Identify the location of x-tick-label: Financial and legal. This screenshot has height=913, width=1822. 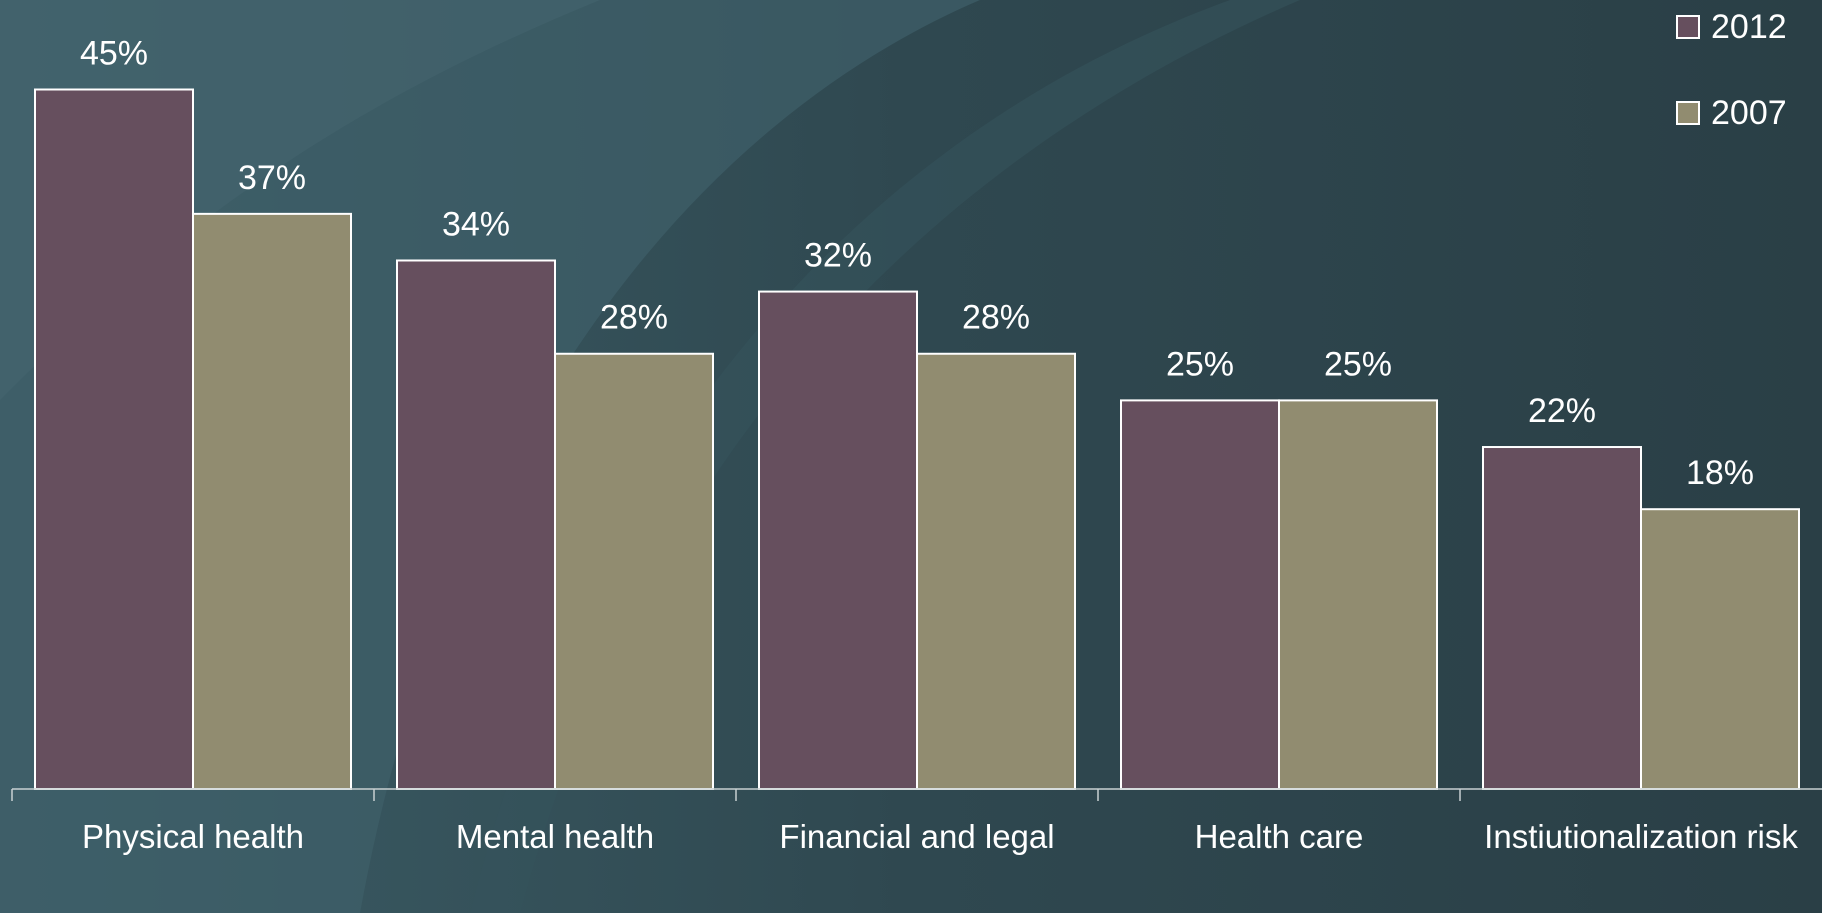
(917, 836).